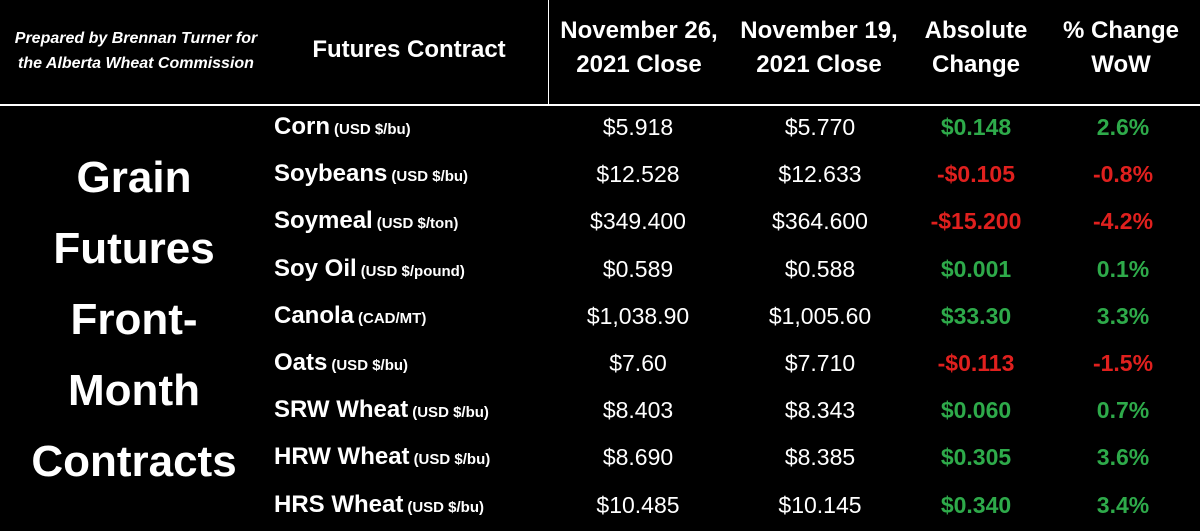 This screenshot has width=1200, height=531. Describe the element at coordinates (301, 362) in the screenshot. I see `contract-label: Oats` at that location.